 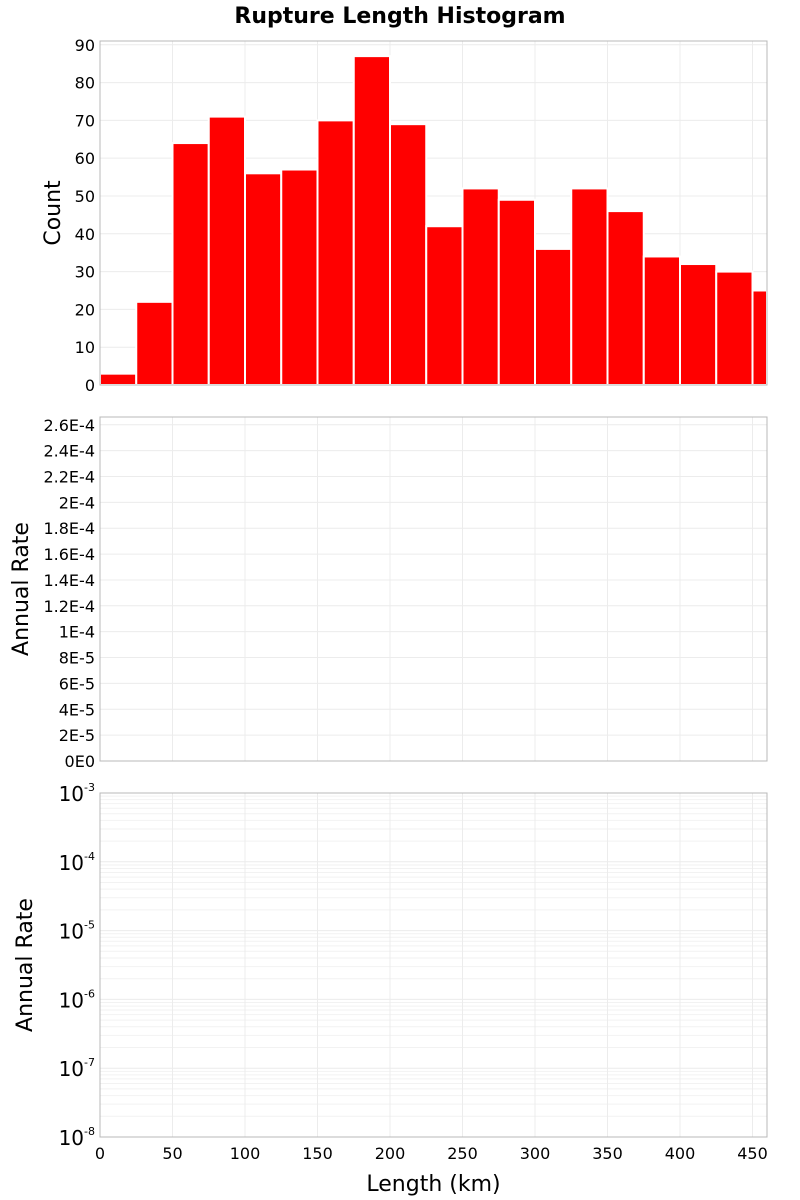 What do you see at coordinates (69, 476) in the screenshot?
I see `y-tick-label: 2.2E-4` at bounding box center [69, 476].